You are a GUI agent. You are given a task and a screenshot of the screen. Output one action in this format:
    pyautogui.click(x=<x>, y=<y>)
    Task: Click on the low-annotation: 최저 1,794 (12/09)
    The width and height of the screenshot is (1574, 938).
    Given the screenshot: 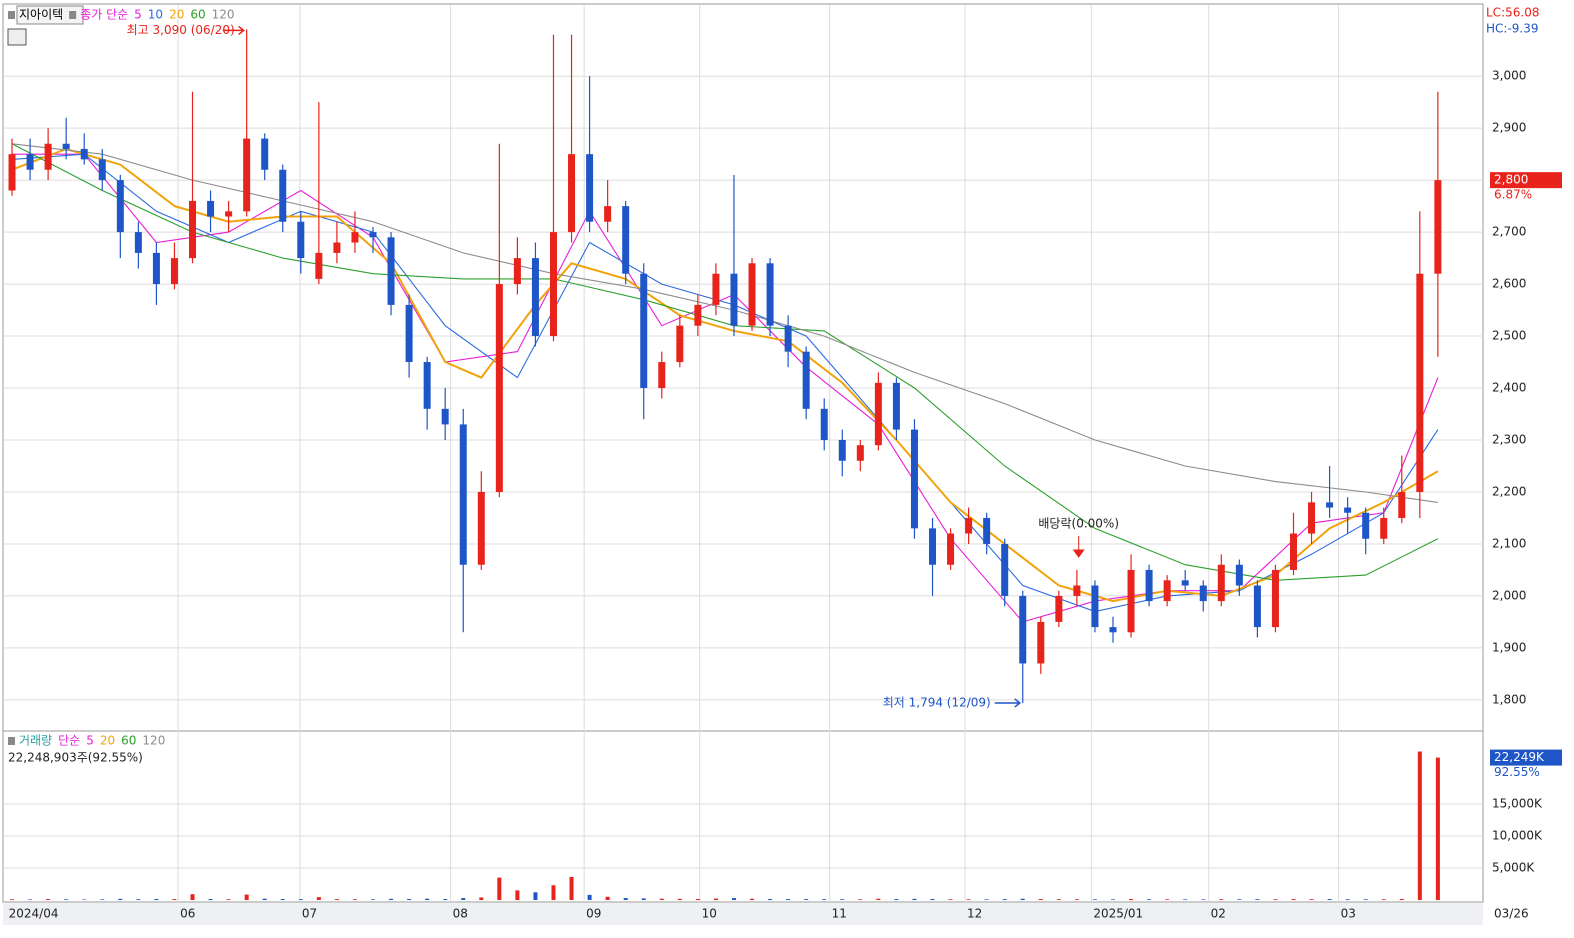 What is the action you would take?
    pyautogui.click(x=937, y=702)
    